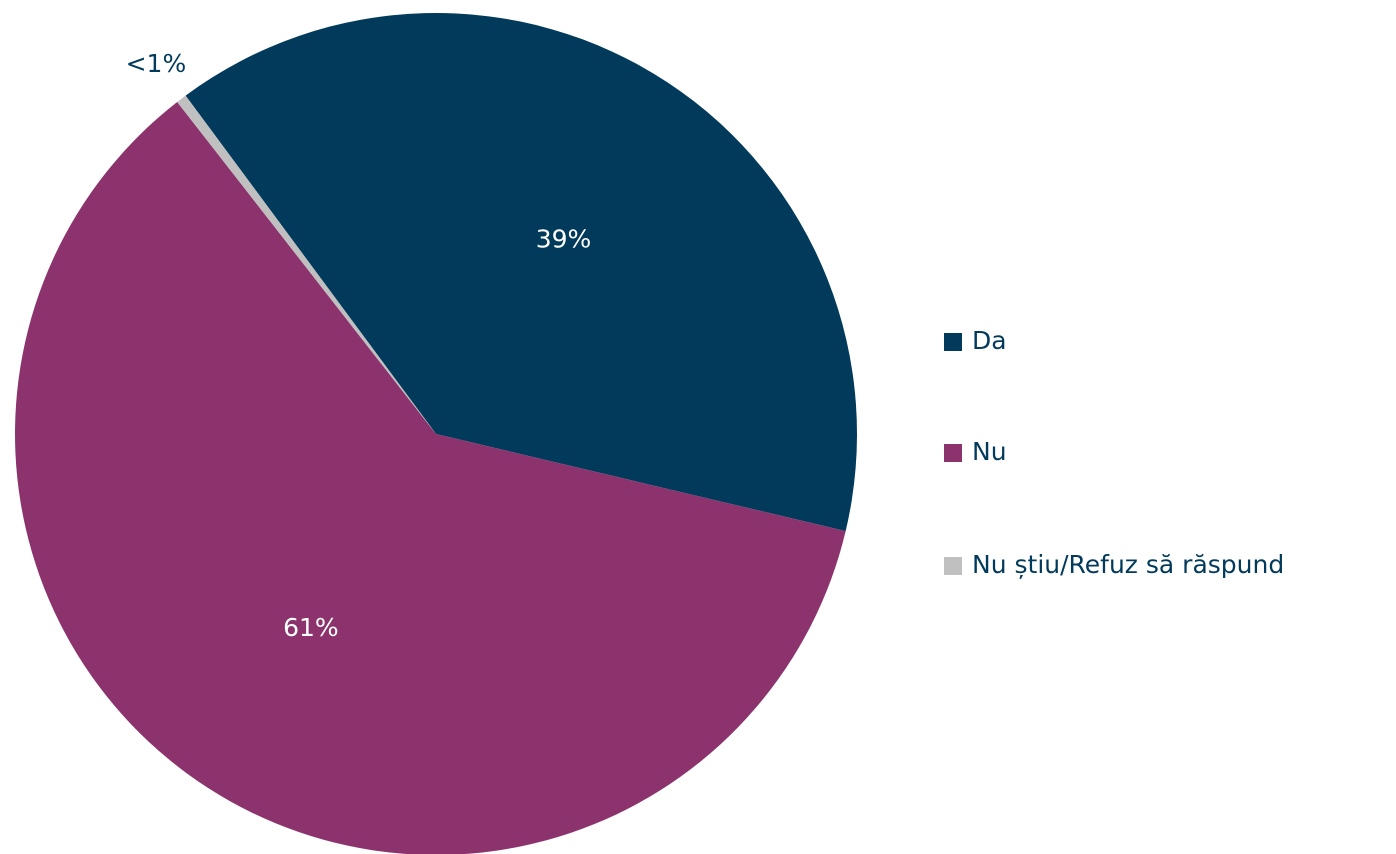  I want to click on data-label: <1%, so click(156, 63).